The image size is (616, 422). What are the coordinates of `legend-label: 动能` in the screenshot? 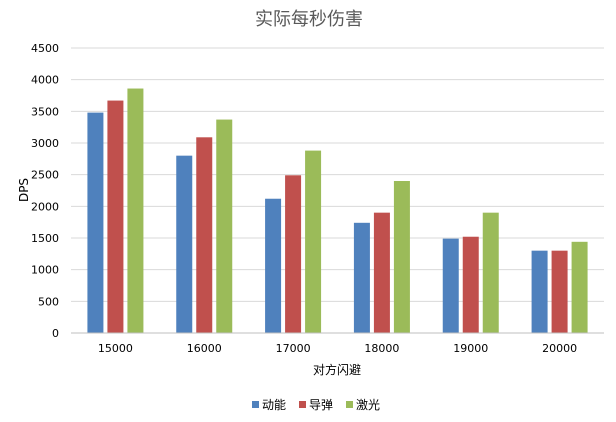 It's located at (274, 405).